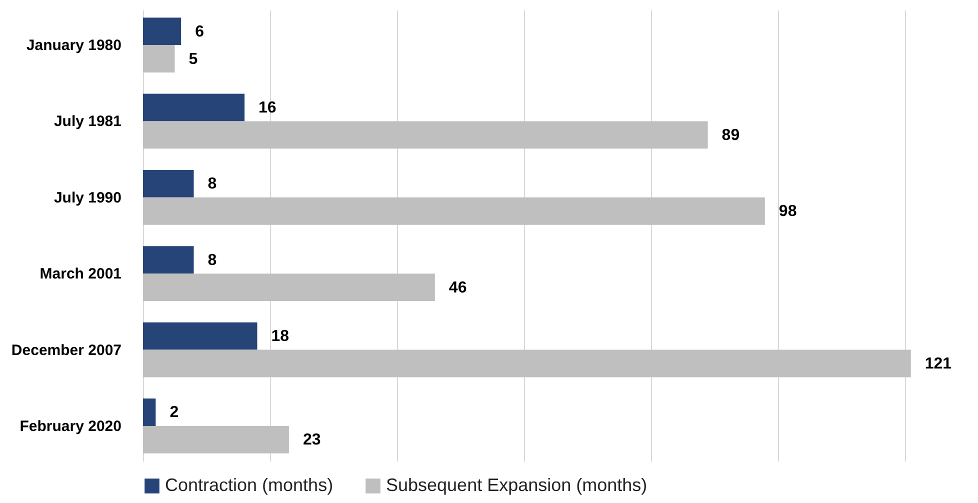  I want to click on y-tick-label: July 1981, so click(88, 121).